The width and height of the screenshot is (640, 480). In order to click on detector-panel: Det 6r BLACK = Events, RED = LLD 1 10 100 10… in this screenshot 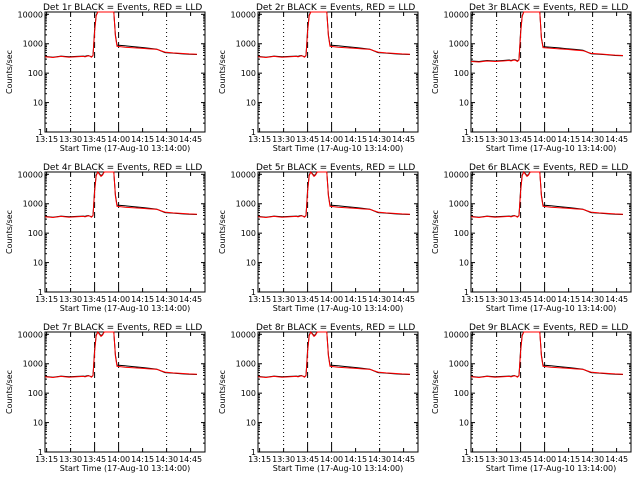, I will do `click(531, 238)`.